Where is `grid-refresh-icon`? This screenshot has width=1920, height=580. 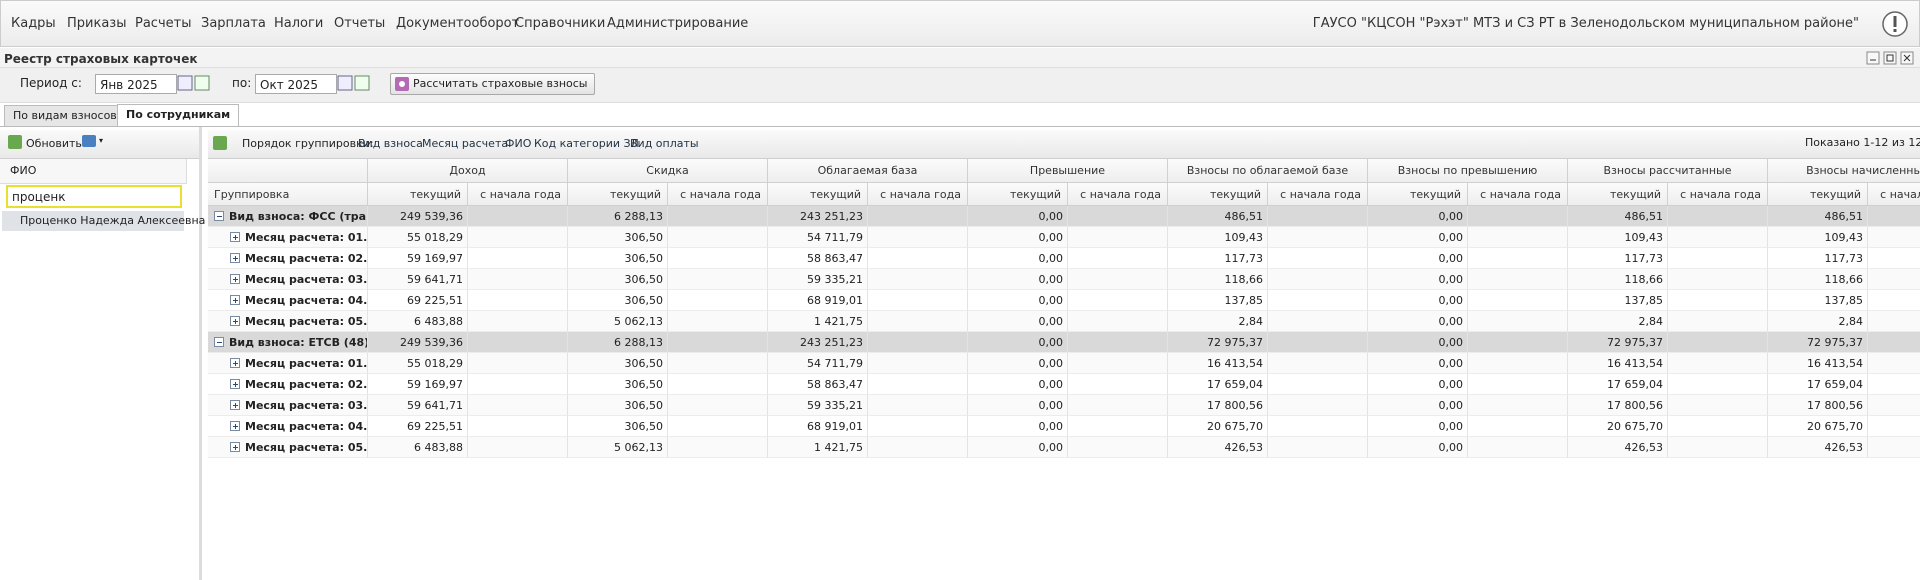 grid-refresh-icon is located at coordinates (220, 143).